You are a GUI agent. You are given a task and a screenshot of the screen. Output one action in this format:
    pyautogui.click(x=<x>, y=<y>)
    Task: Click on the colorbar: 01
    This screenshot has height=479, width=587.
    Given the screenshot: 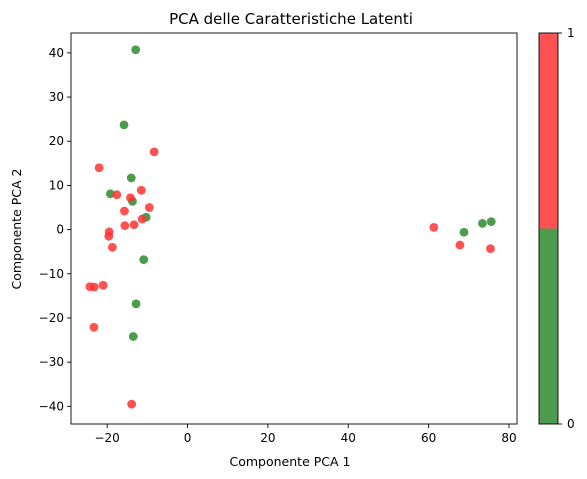 What is the action you would take?
    pyautogui.click(x=556, y=228)
    